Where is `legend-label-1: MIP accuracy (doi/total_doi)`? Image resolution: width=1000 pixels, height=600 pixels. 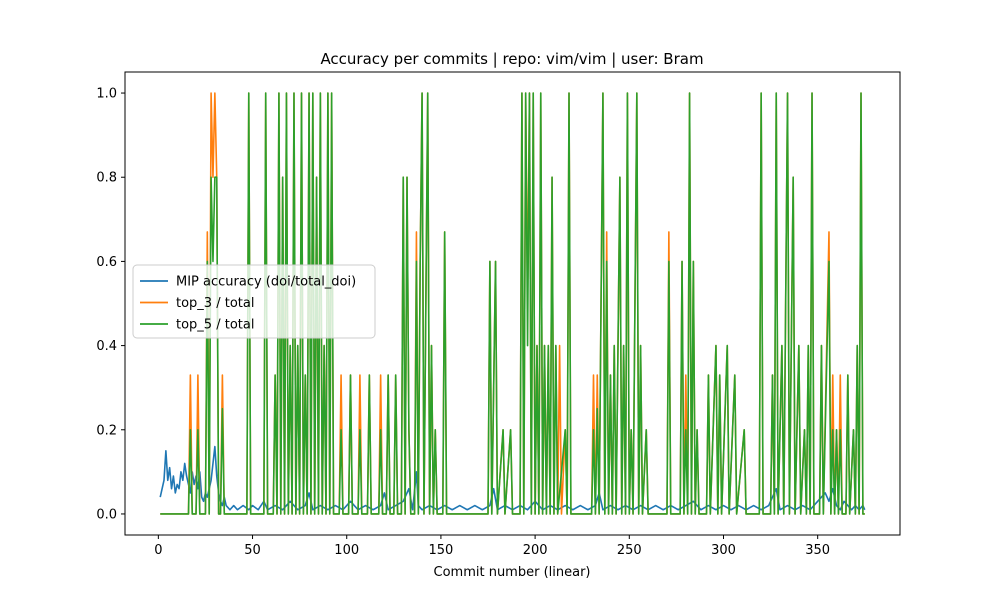 legend-label-1: MIP accuracy (doi/total_doi) is located at coordinates (266, 282).